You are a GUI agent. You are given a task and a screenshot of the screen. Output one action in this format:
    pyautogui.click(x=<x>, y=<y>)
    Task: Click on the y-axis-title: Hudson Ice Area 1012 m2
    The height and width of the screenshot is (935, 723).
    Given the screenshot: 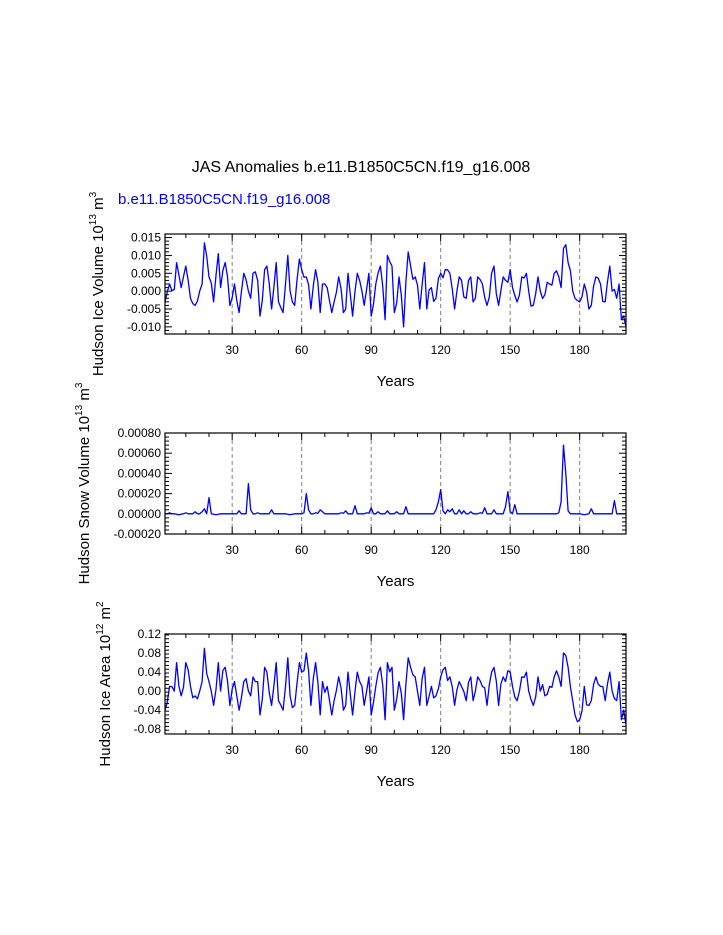 What is the action you would take?
    pyautogui.click(x=104, y=684)
    